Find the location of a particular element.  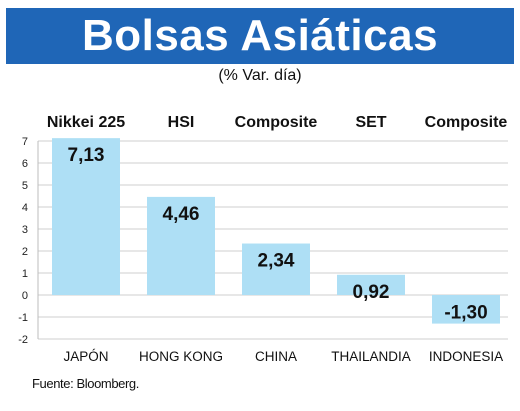

y-tick-label: 6 is located at coordinates (25, 164).